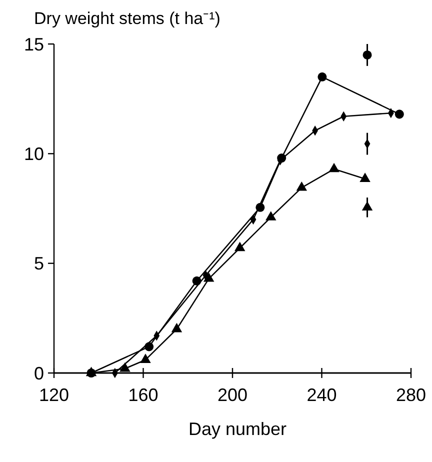 The image size is (432, 462). What do you see at coordinates (54, 395) in the screenshot?
I see `x-tick-label: 120` at bounding box center [54, 395].